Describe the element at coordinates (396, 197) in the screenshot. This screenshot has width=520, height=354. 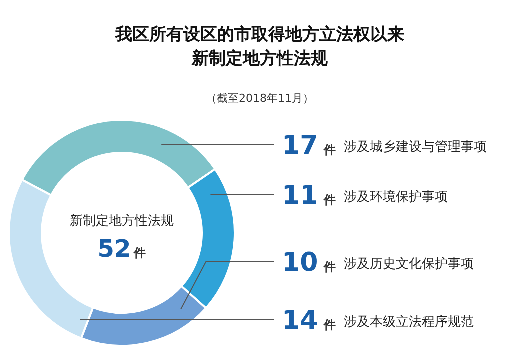
I see `slice-label: 涉及环境保护事项` at that location.